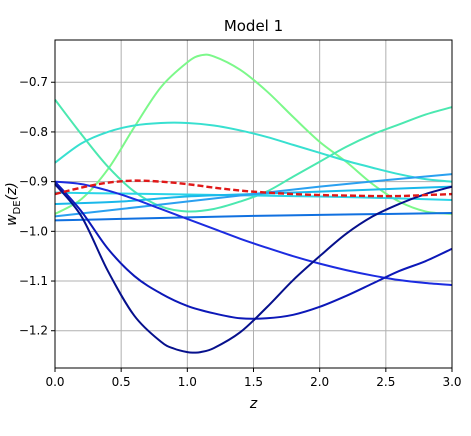 This screenshot has height=436, width=471. What do you see at coordinates (319, 382) in the screenshot?
I see `x-tick-label: 2.0` at bounding box center [319, 382].